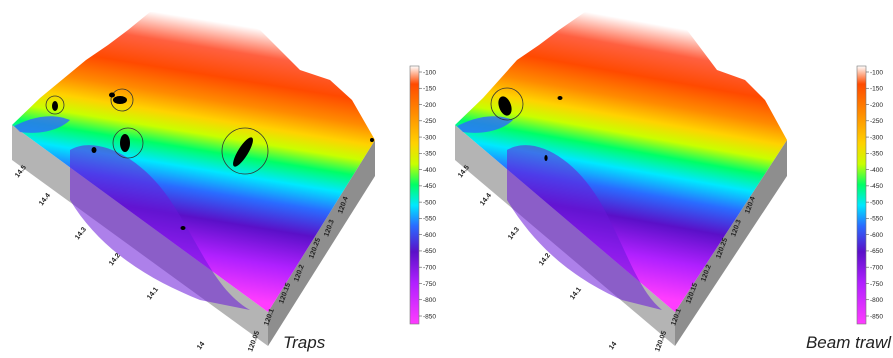 The image size is (893, 358). Describe the element at coordinates (304, 342) in the screenshot. I see `traps-caption: Traps` at that location.